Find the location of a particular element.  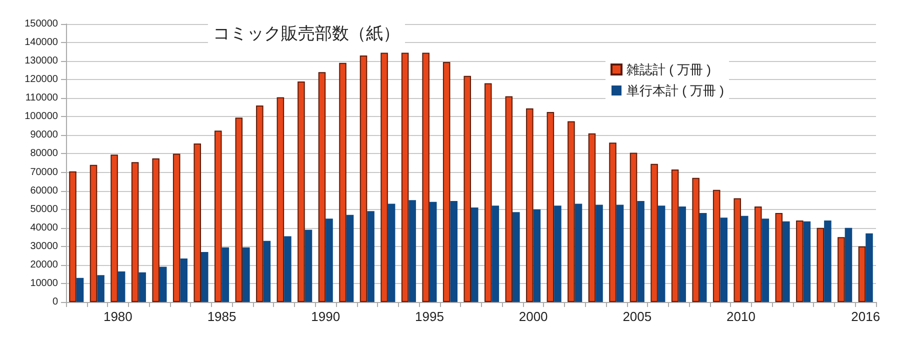

legend-label: 単行本計 ( 万冊 ) is located at coordinates (675, 90).